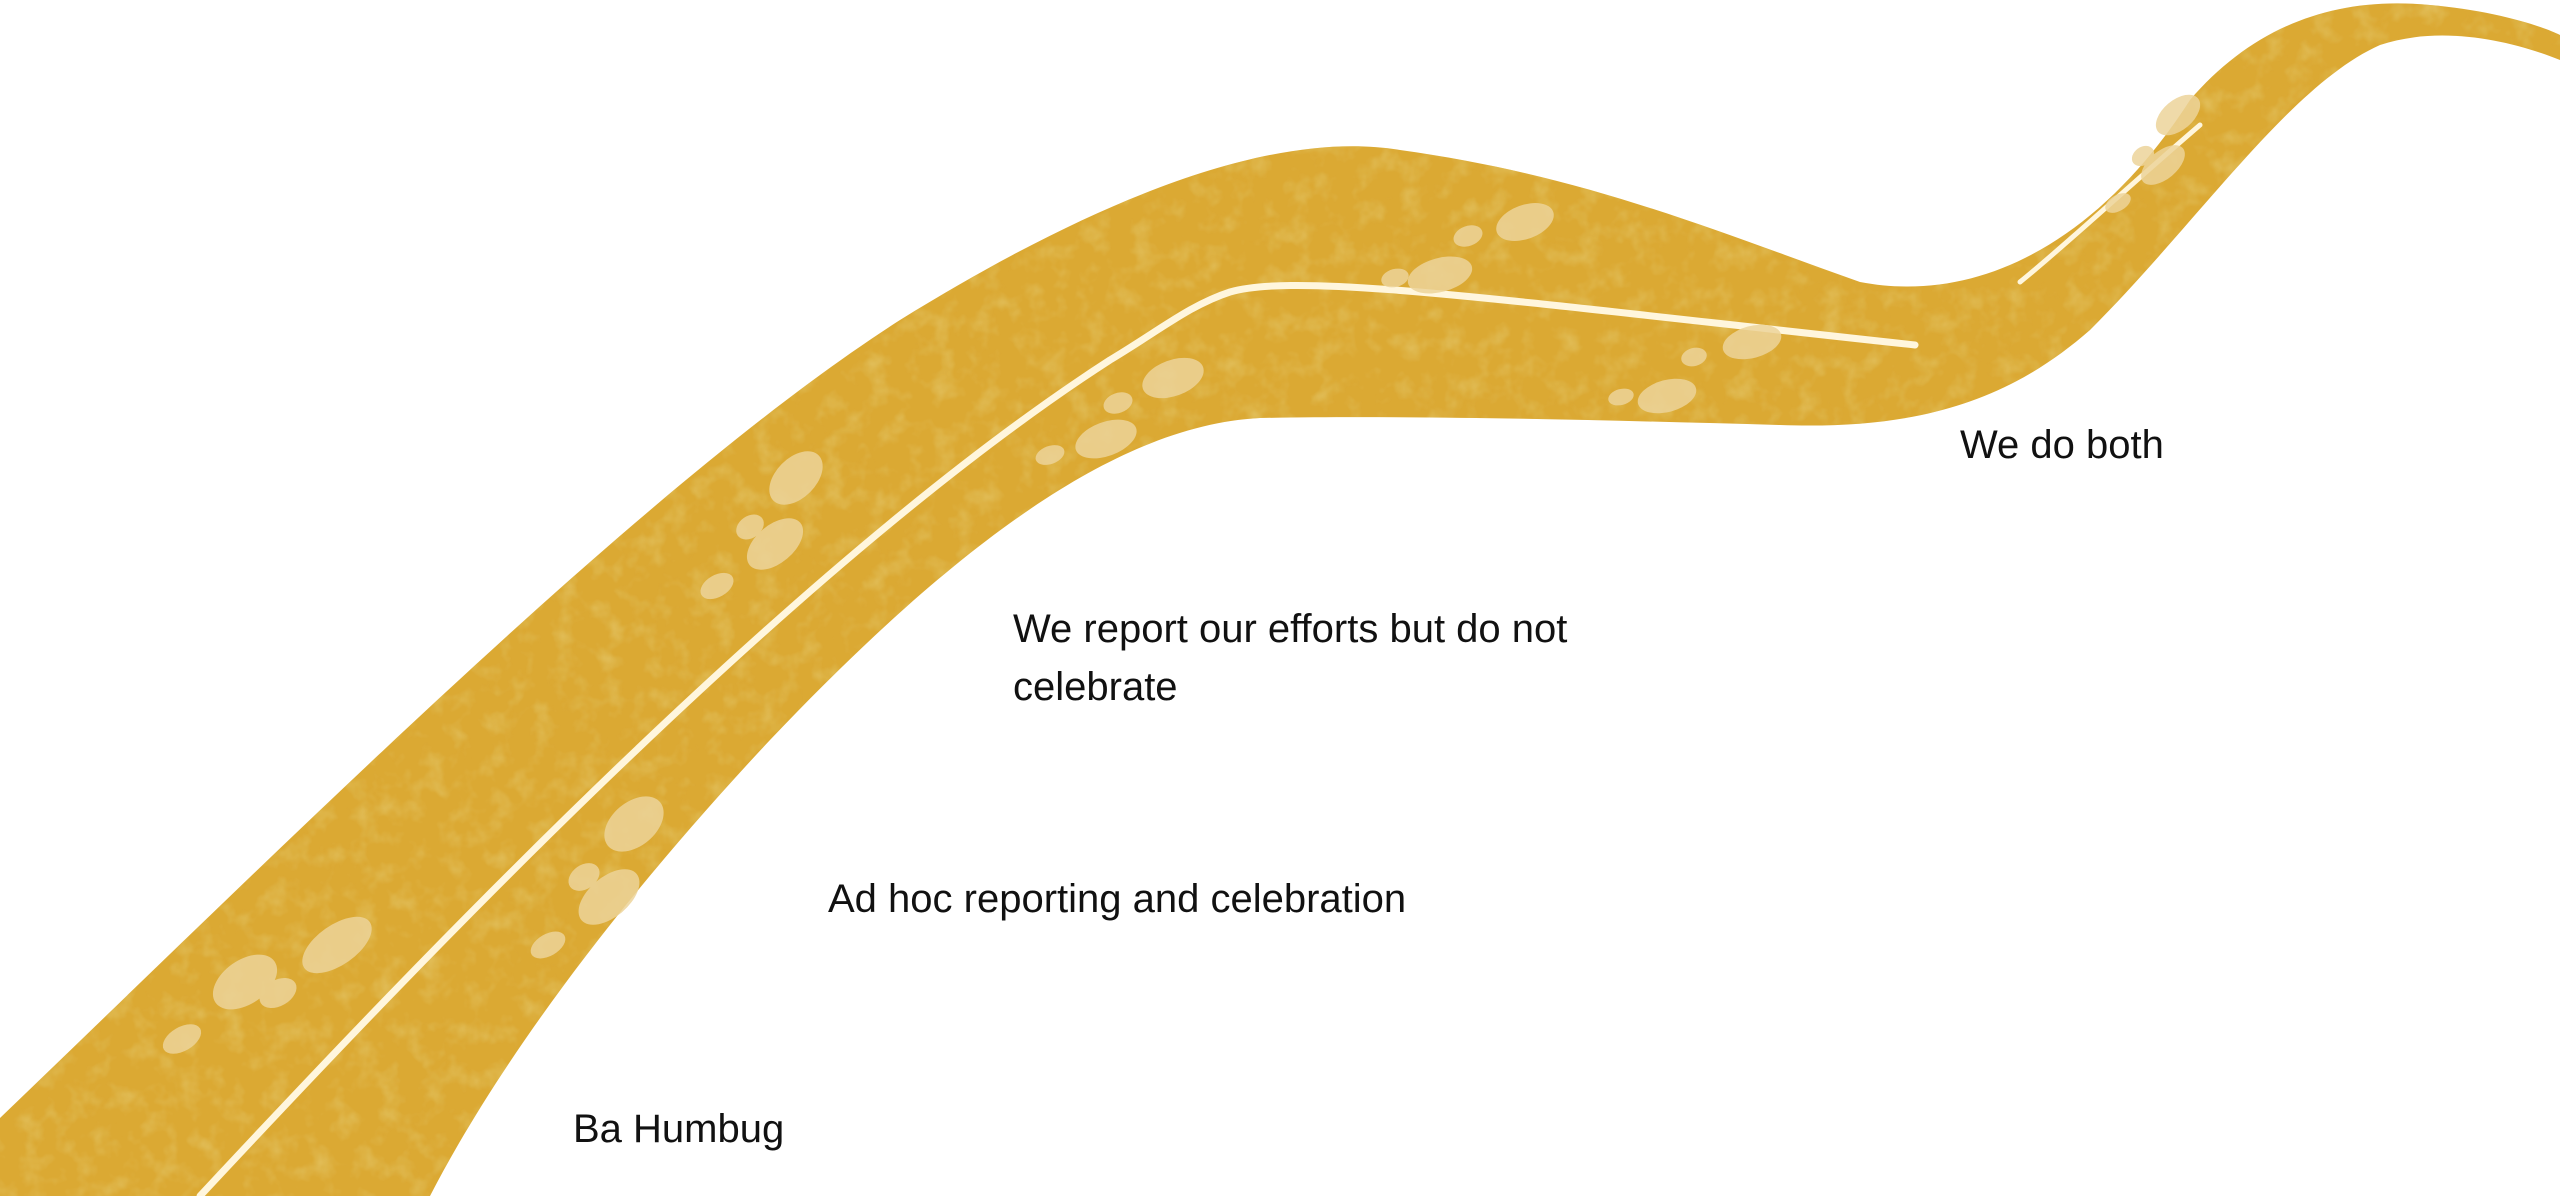 Image resolution: width=2560 pixels, height=1196 pixels. What do you see at coordinates (1095, 687) in the screenshot?
I see `stage-label-report-line2: celebrate` at bounding box center [1095, 687].